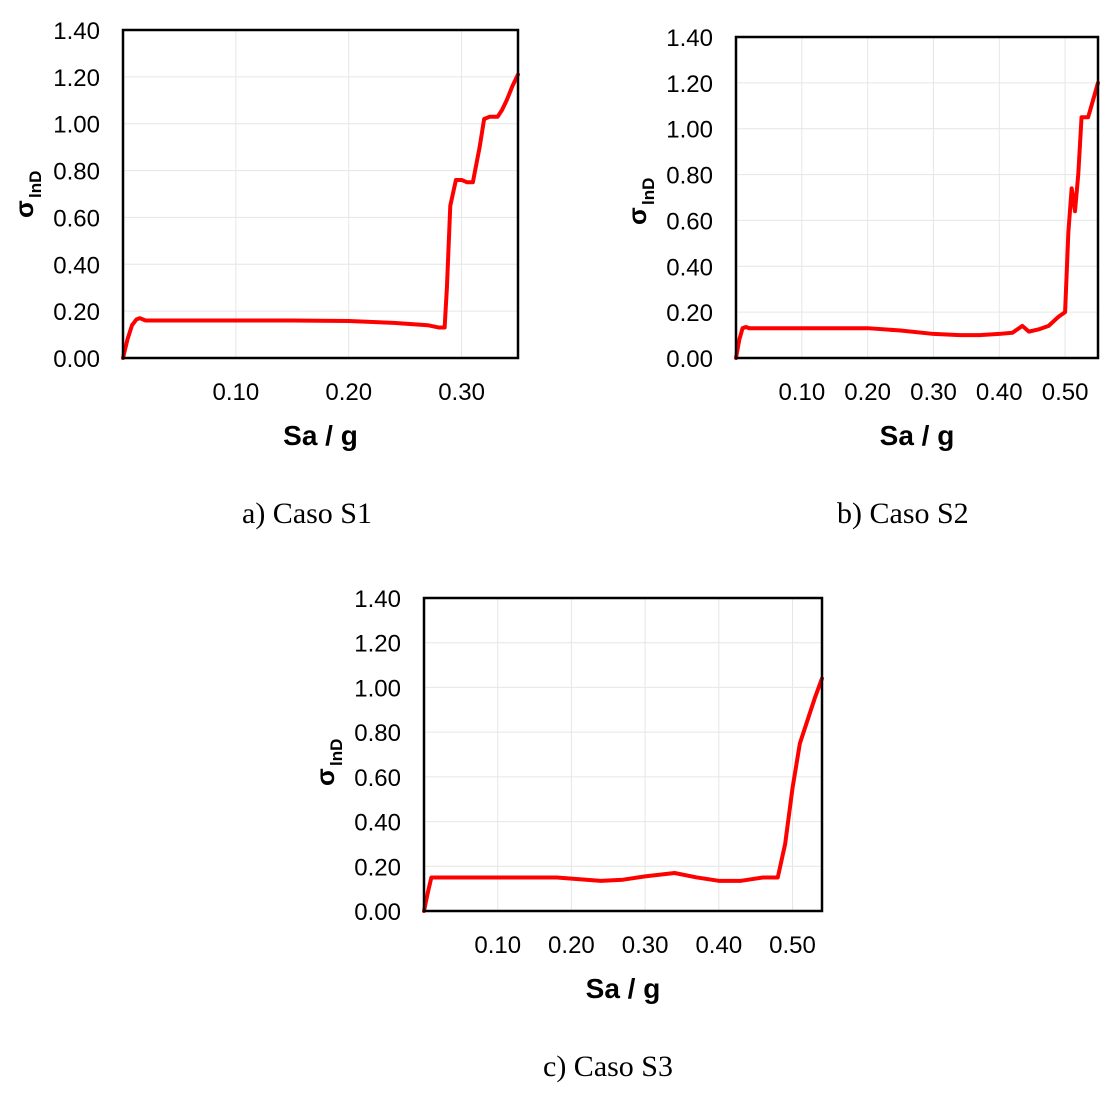 The image size is (1119, 1108). What do you see at coordinates (377, 912) in the screenshot?
I see `chart-c-ytick-label: 0.00` at bounding box center [377, 912].